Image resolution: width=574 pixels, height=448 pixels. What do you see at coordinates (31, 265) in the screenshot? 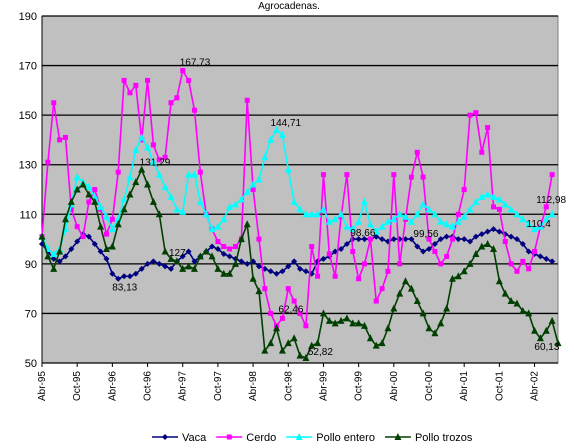
I see `y-tick-label: 90` at bounding box center [31, 265].